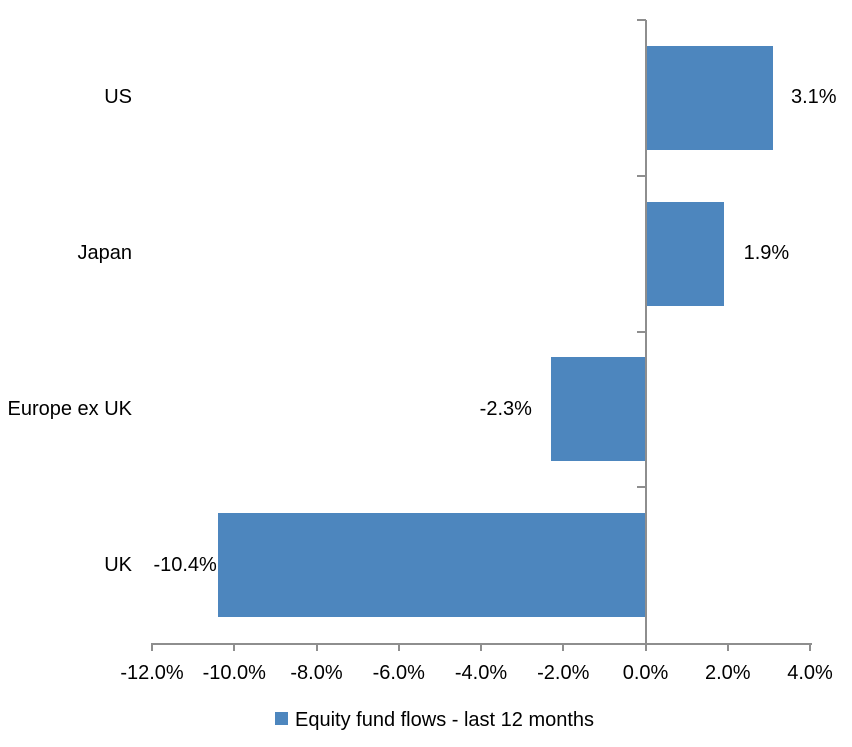 This screenshot has width=852, height=747. I want to click on x-tick-label: 4.0%, so click(810, 673).